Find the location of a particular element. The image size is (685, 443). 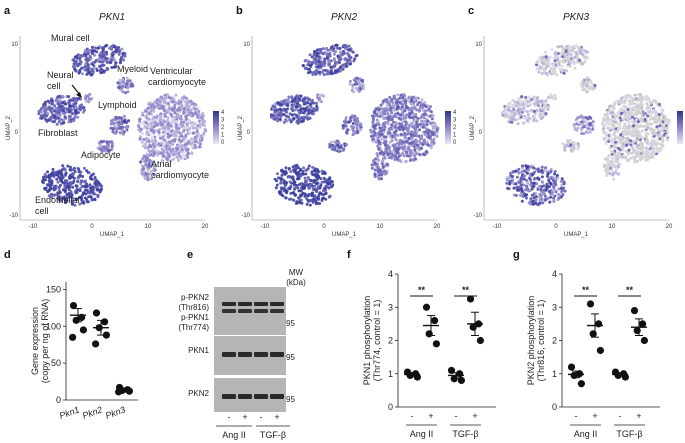

colorbar-tick-label: 4 is located at coordinates (223, 113).